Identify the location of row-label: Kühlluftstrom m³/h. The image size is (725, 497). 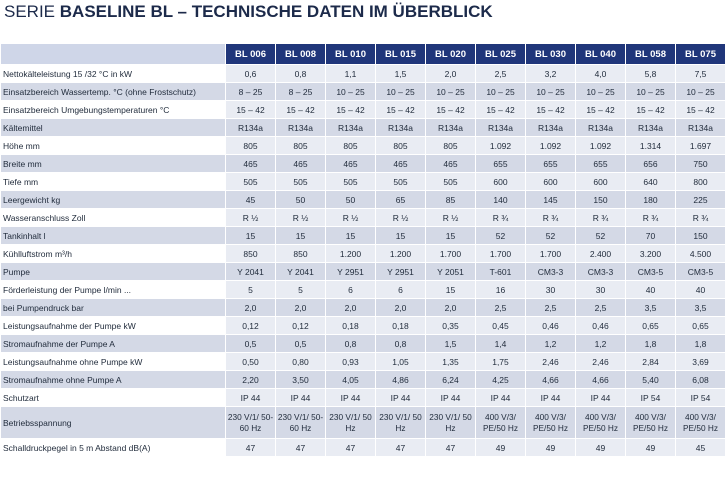
(113, 253).